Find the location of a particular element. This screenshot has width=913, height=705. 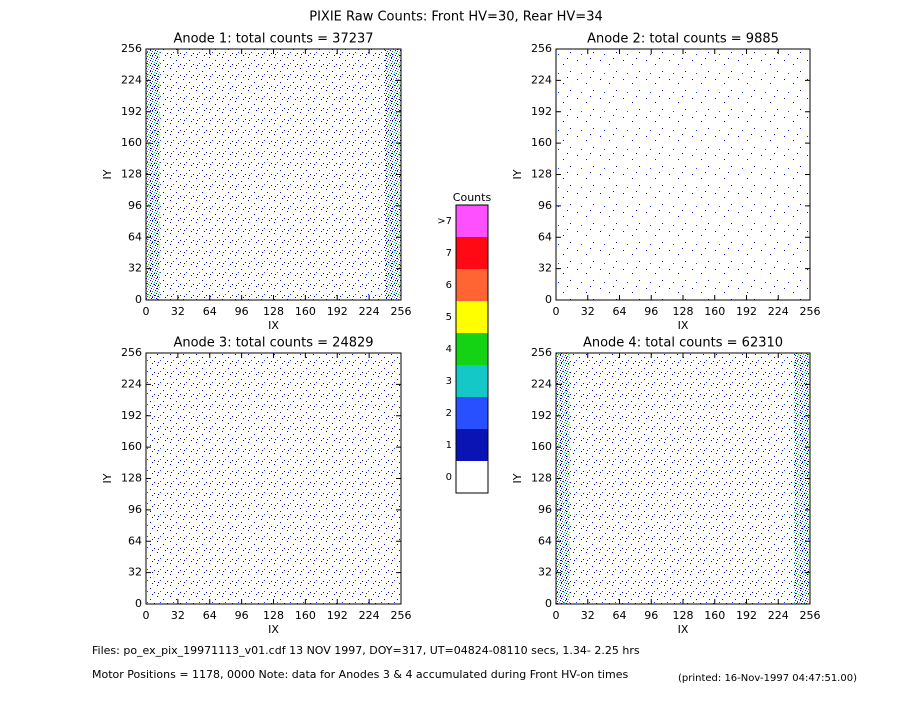

footer-text: (printed: 16-Nov-1997 04:47:51.00) is located at coordinates (767, 678).